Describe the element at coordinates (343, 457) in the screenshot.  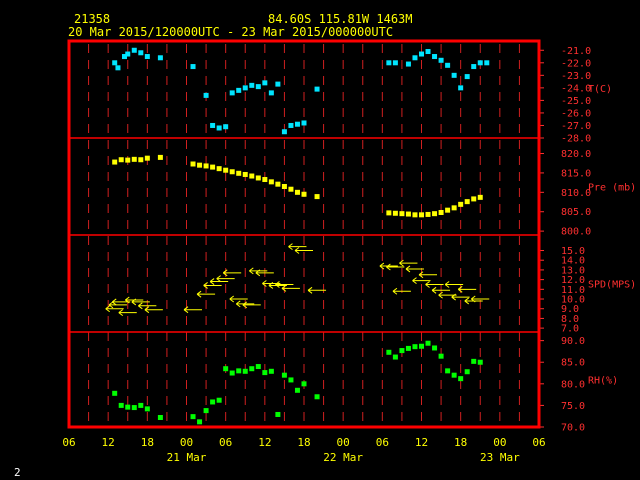
I see `x-day-label: 22 Mar` at that location.